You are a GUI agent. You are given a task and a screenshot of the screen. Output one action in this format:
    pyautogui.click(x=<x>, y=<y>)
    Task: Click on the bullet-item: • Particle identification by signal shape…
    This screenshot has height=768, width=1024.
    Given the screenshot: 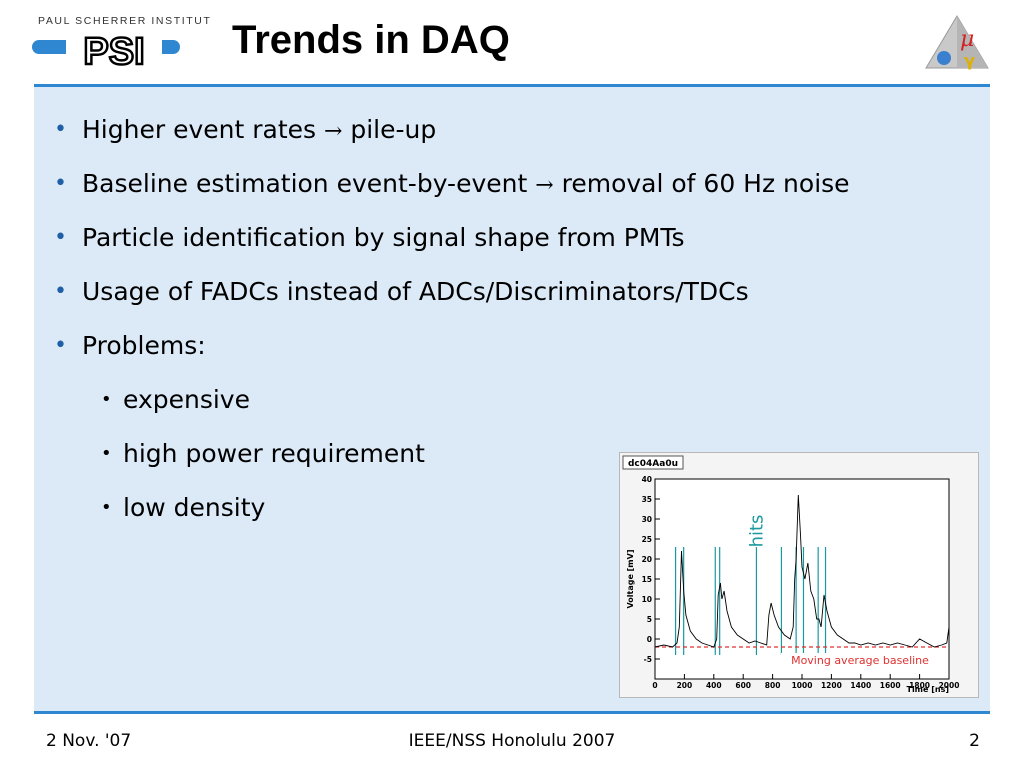 What is the action you would take?
    pyautogui.click(x=451, y=247)
    